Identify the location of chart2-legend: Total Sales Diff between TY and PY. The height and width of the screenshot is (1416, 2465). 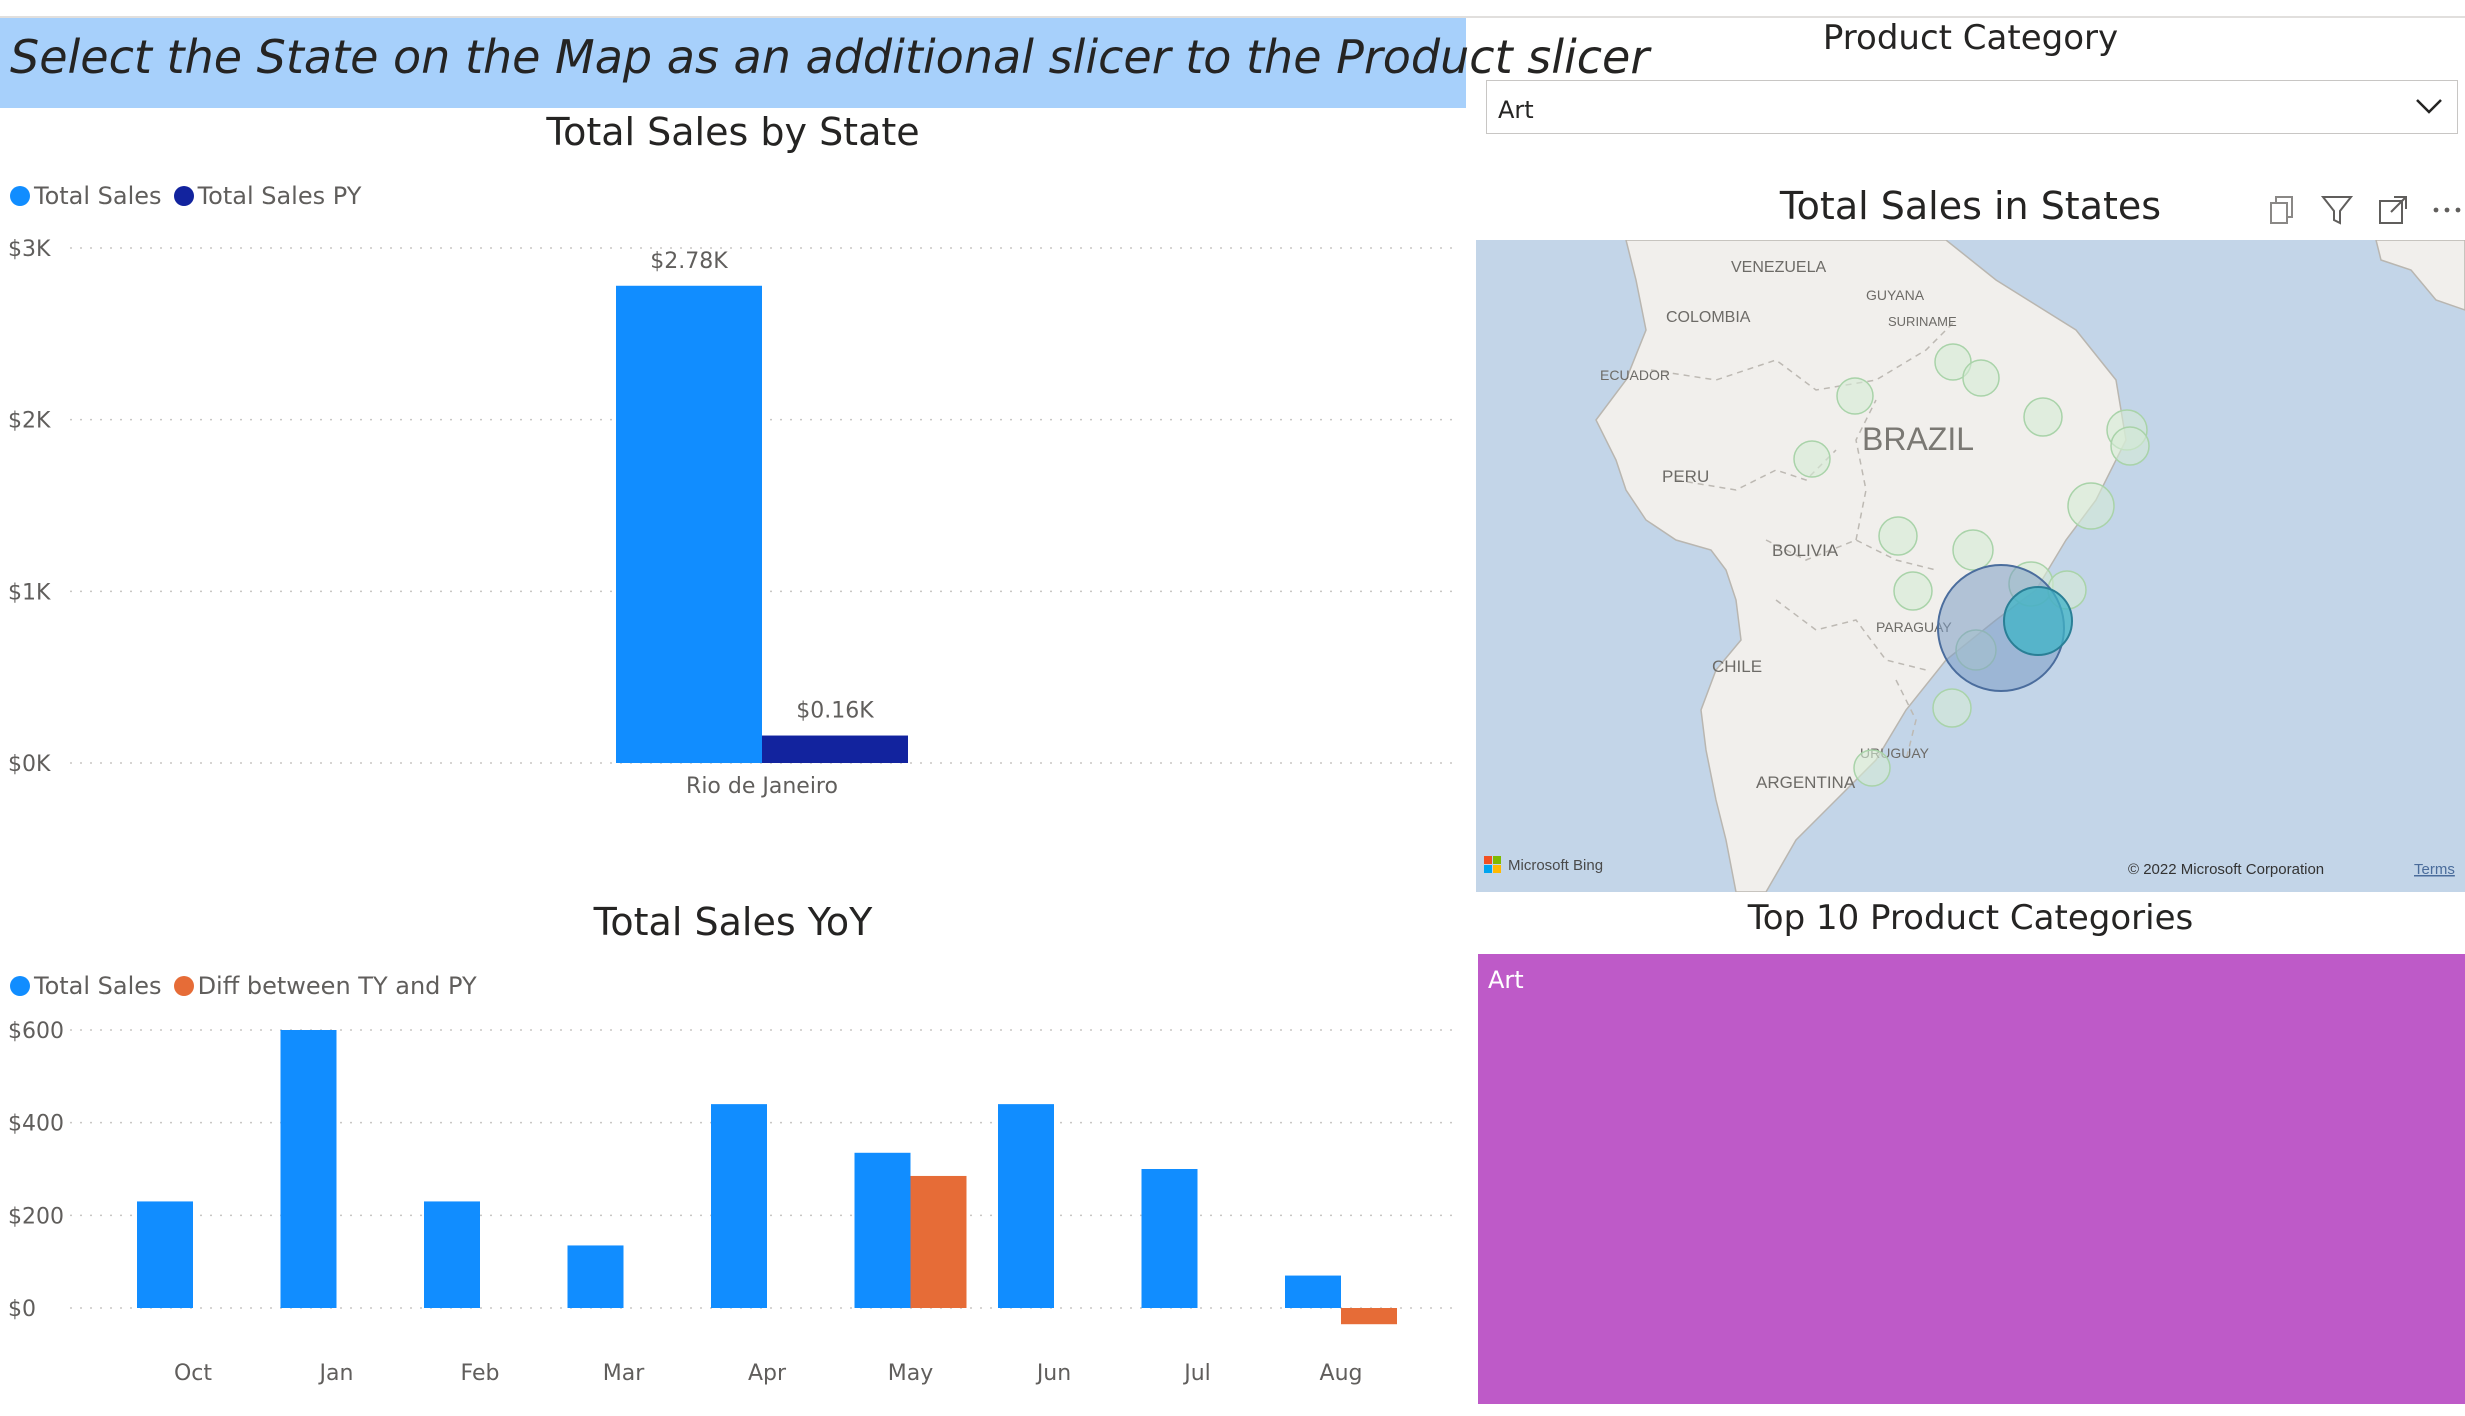
(249, 986).